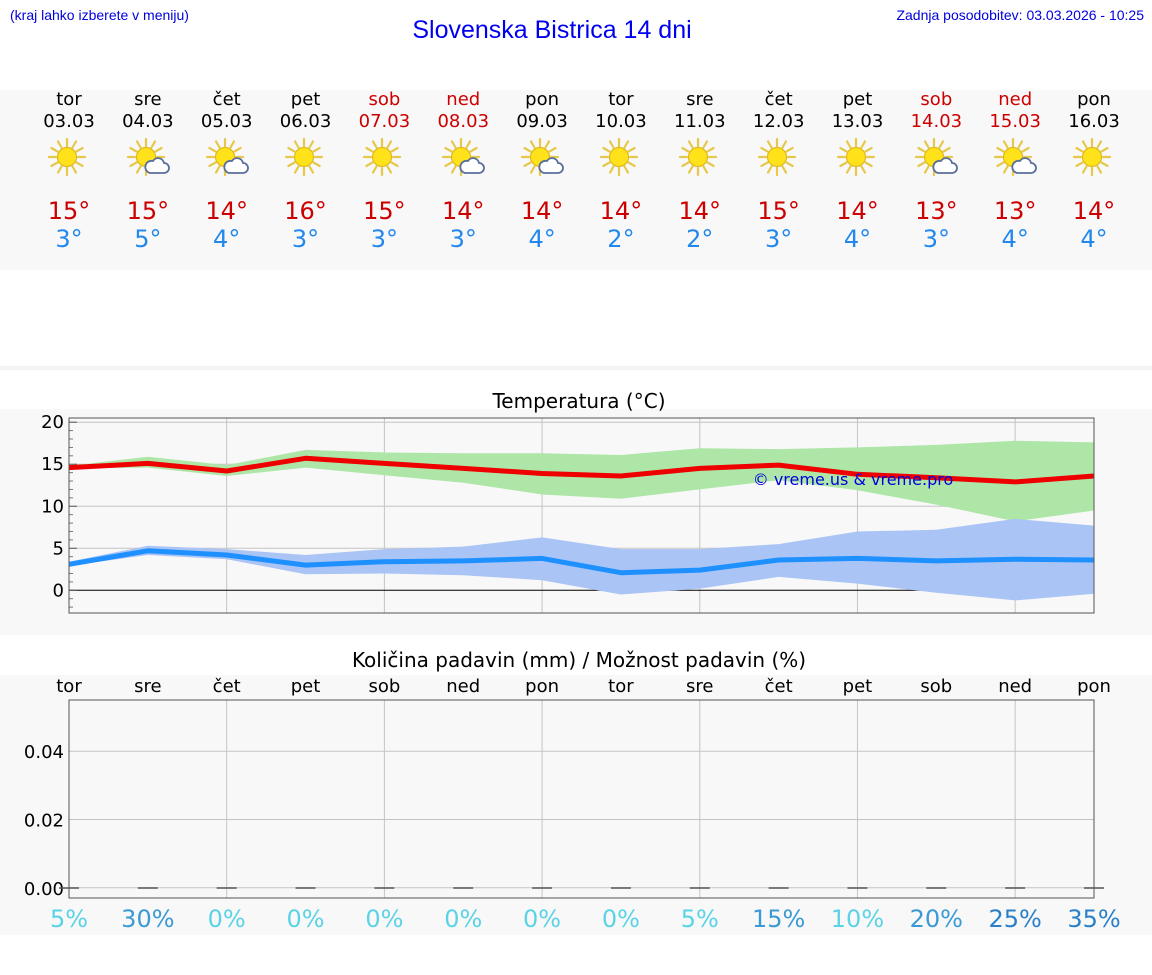  Describe the element at coordinates (857, 121) in the screenshot. I see `day-date: 13.03` at that location.